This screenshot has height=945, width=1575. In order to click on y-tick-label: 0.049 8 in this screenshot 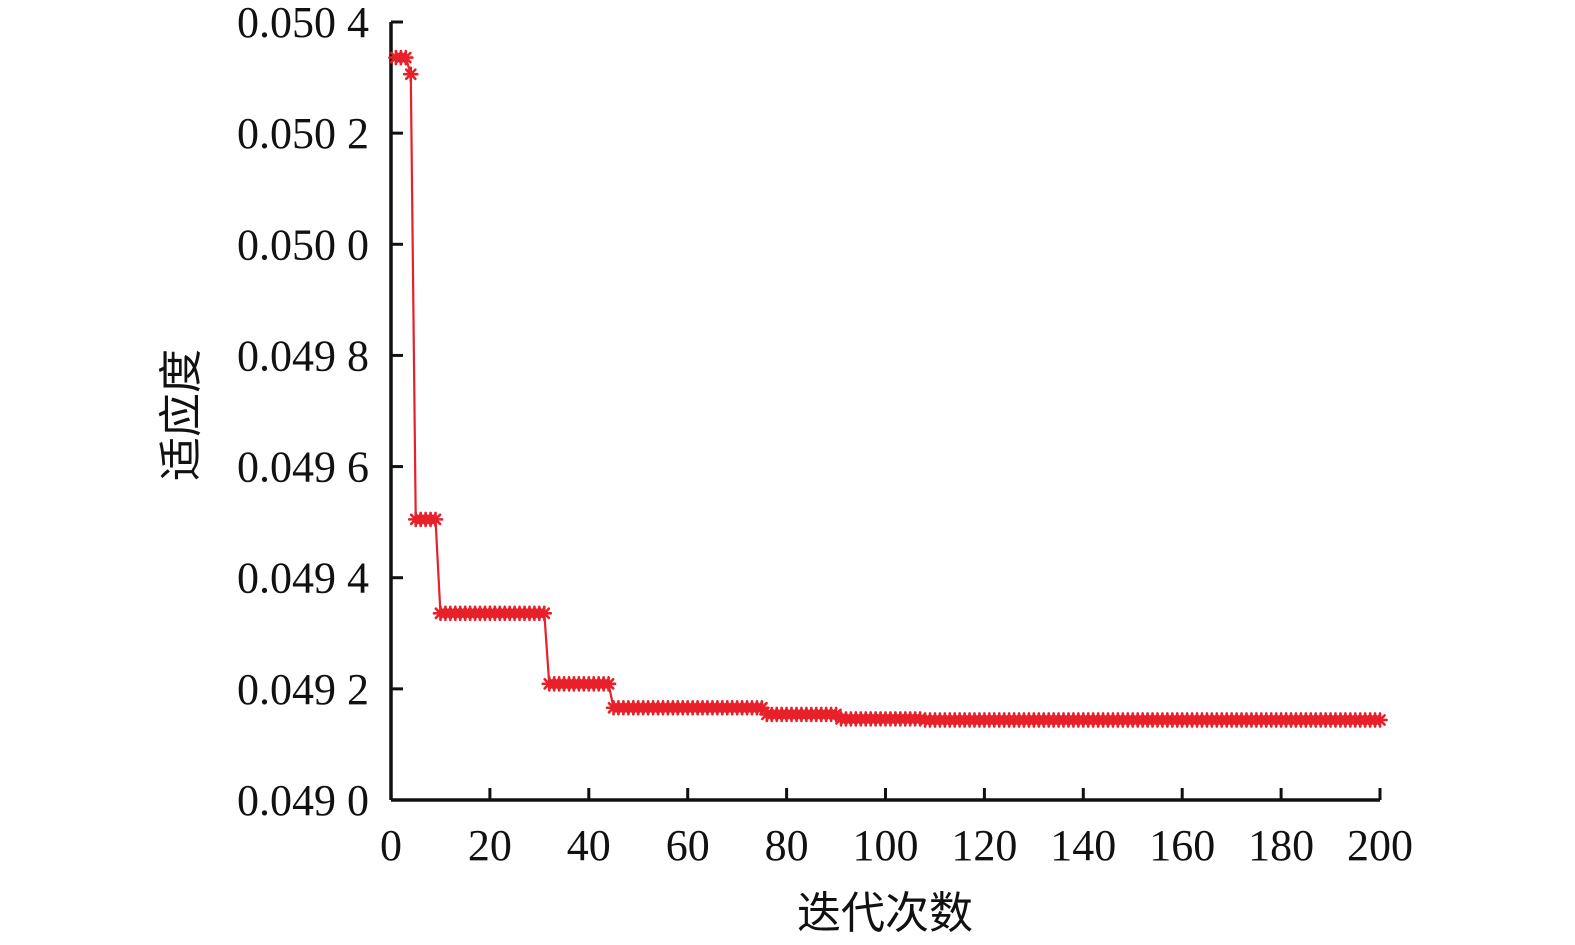, I will do `click(303, 355)`.